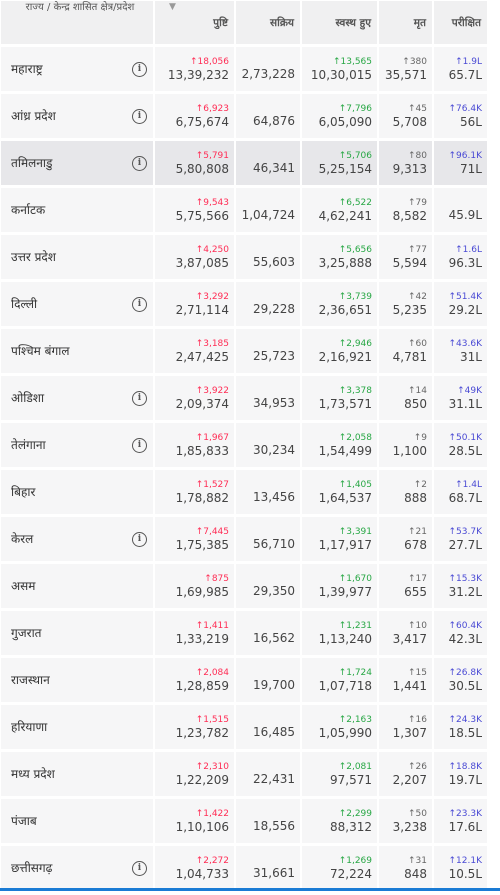 Image resolution: width=500 pixels, height=895 pixels. Describe the element at coordinates (424, 484) in the screenshot. I see `deceased-delta-value: 2` at that location.